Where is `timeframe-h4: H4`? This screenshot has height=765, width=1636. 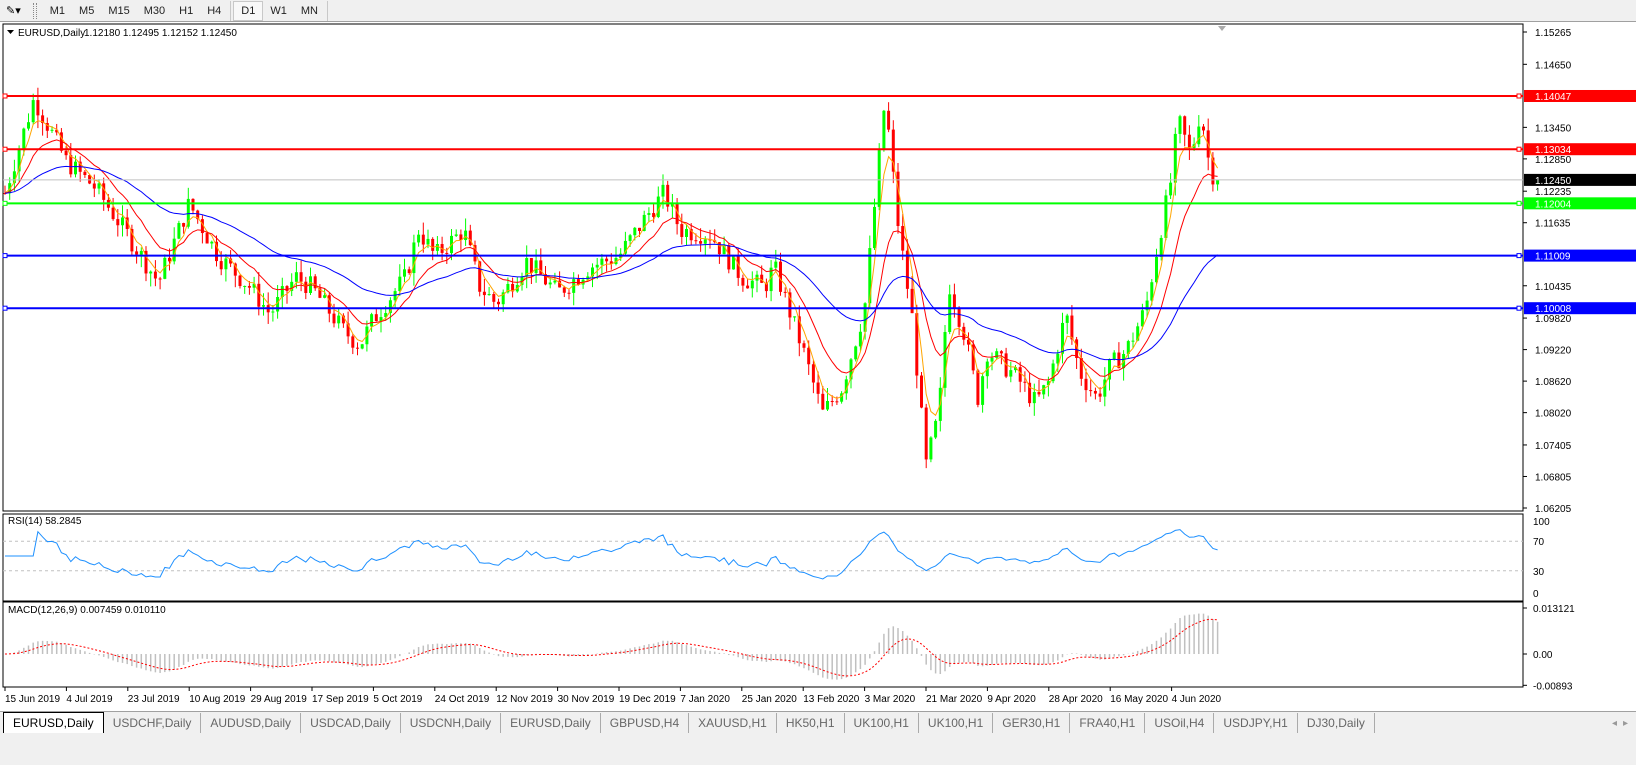
timeframe-h4: H4 is located at coordinates (214, 10).